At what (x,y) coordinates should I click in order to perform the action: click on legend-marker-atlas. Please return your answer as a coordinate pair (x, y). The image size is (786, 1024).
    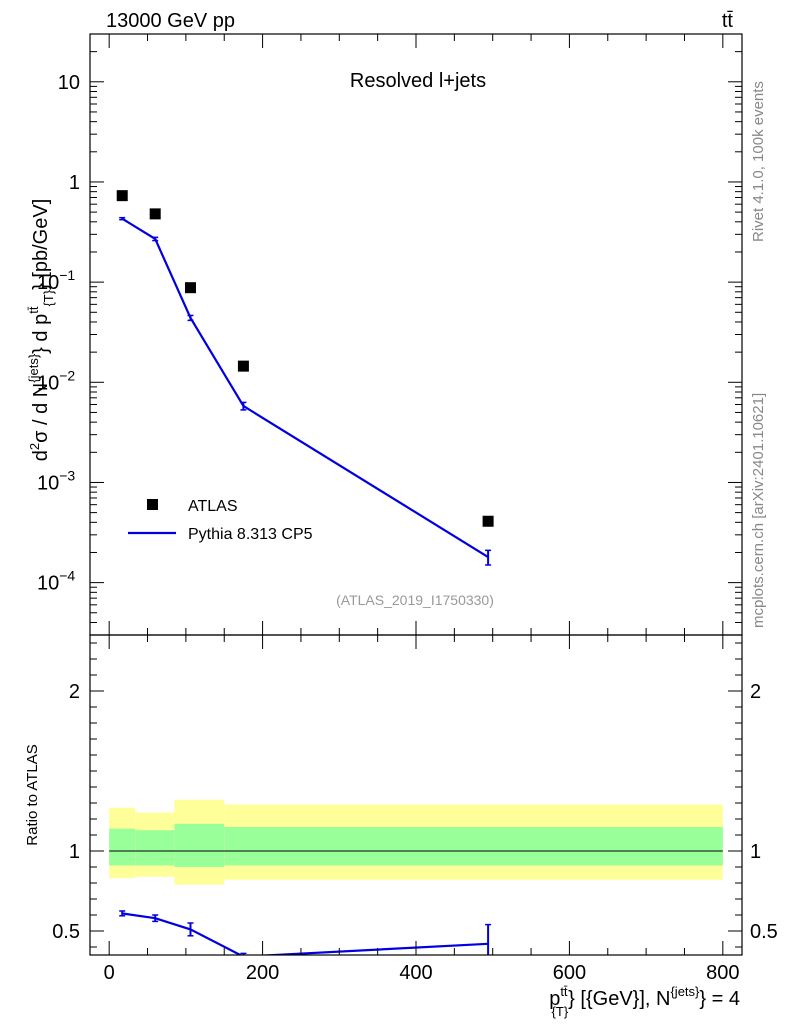
    Looking at the image, I should click on (152, 504).